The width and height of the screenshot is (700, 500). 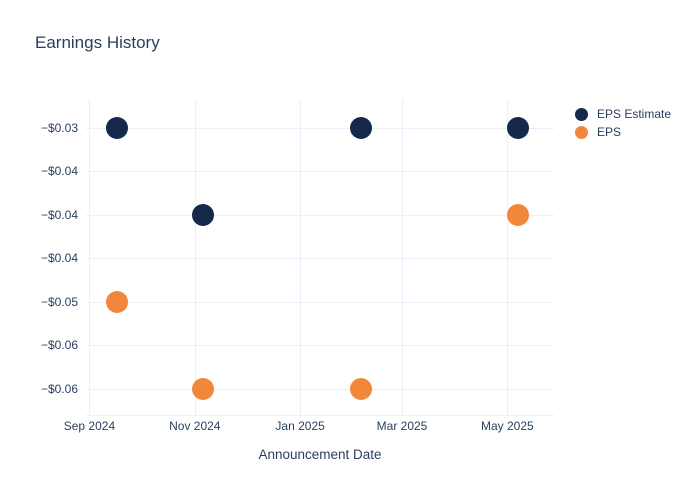 What do you see at coordinates (300, 426) in the screenshot?
I see `x-tick-label: Jan 2025` at bounding box center [300, 426].